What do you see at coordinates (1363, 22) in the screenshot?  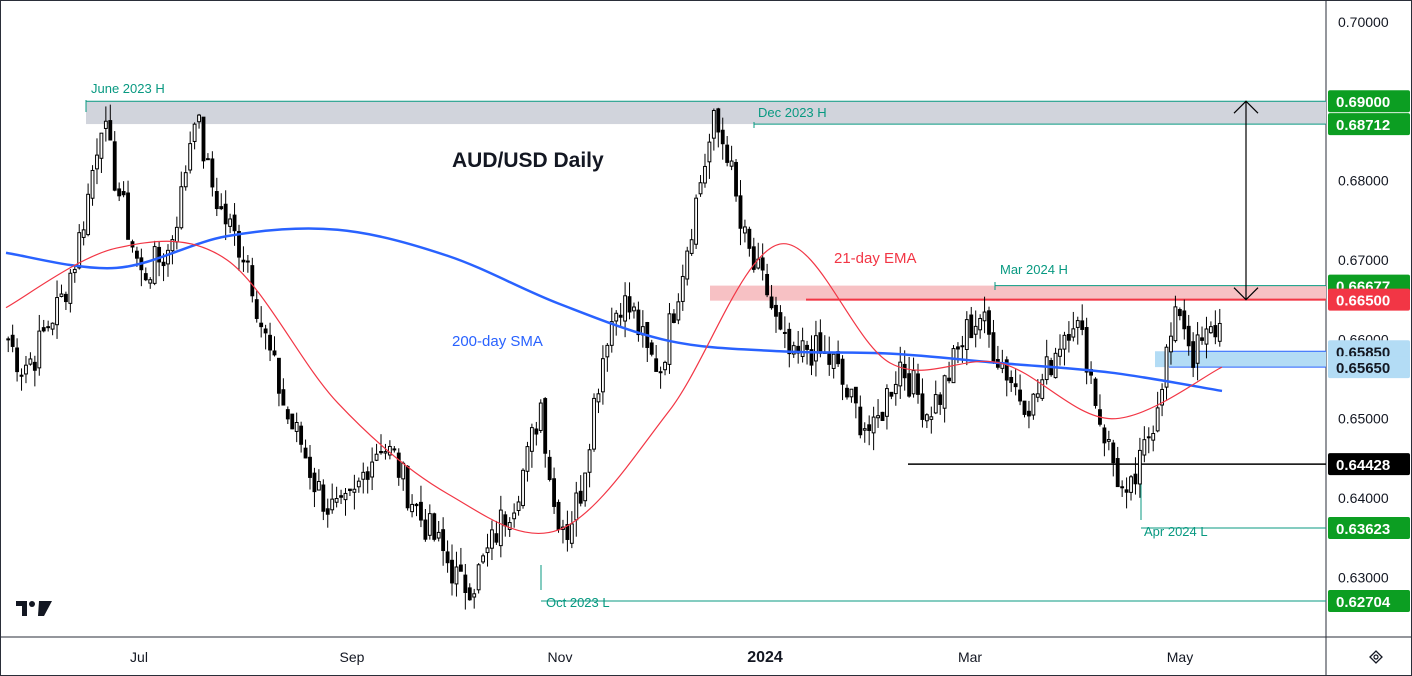 I see `y-tick-label: 0.70000` at bounding box center [1363, 22].